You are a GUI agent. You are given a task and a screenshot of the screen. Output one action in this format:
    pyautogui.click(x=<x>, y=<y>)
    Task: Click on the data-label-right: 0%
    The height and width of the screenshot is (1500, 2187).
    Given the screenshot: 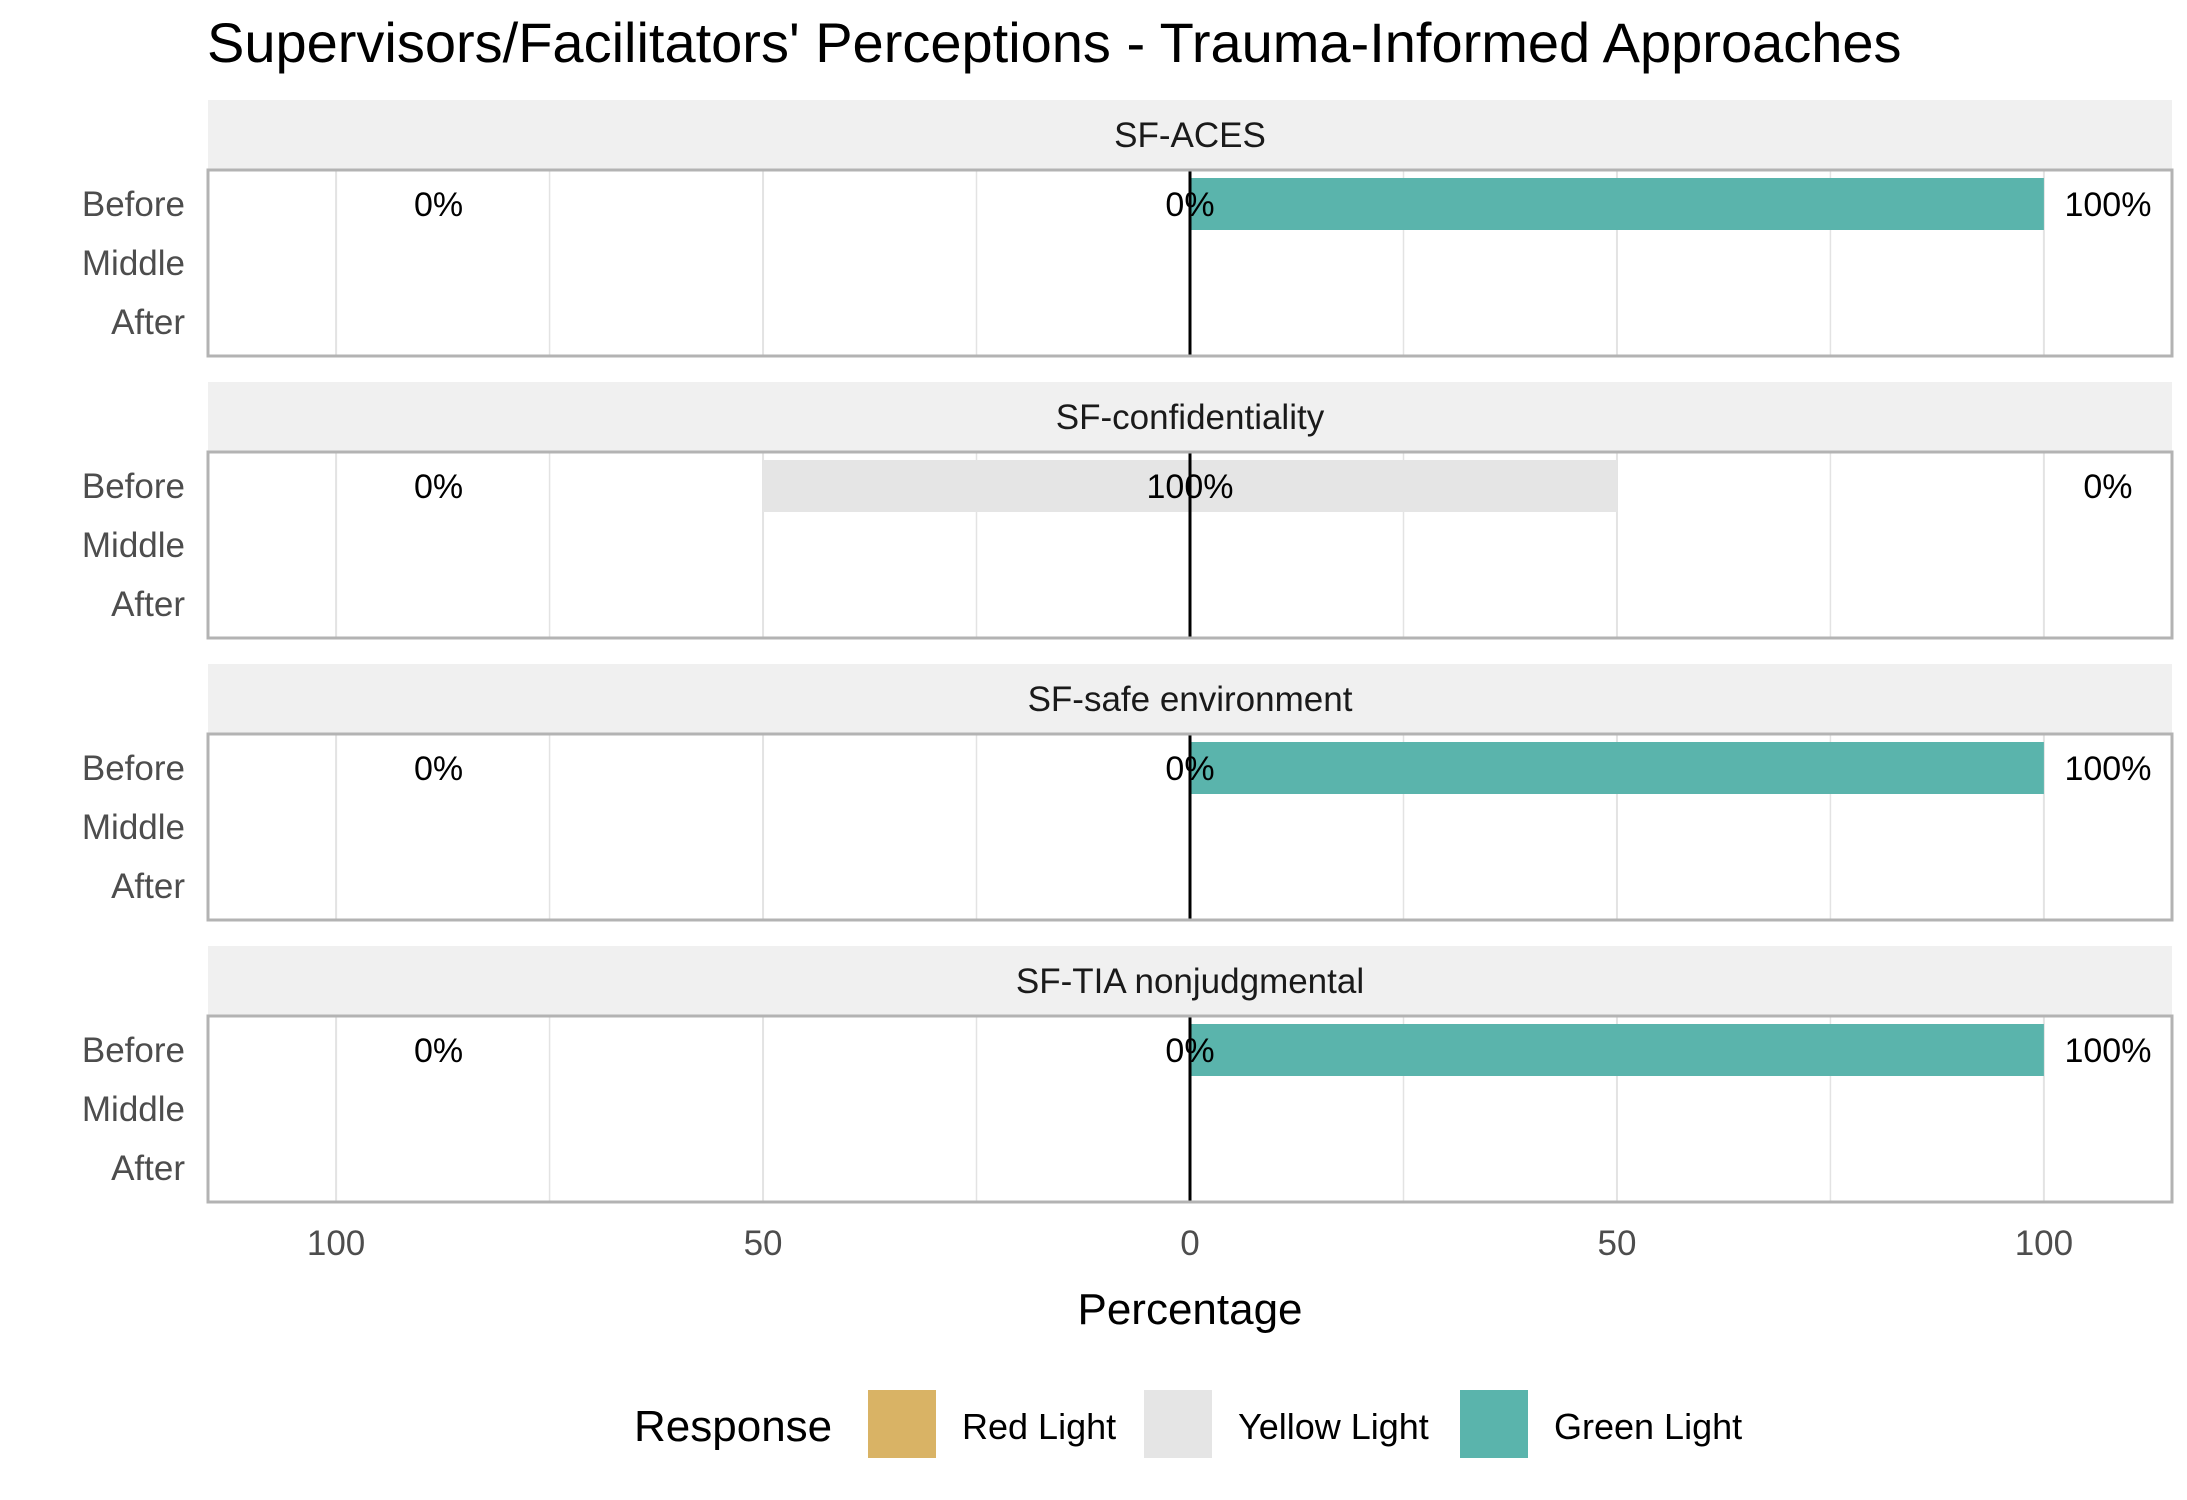 What is the action you would take?
    pyautogui.click(x=2107, y=487)
    